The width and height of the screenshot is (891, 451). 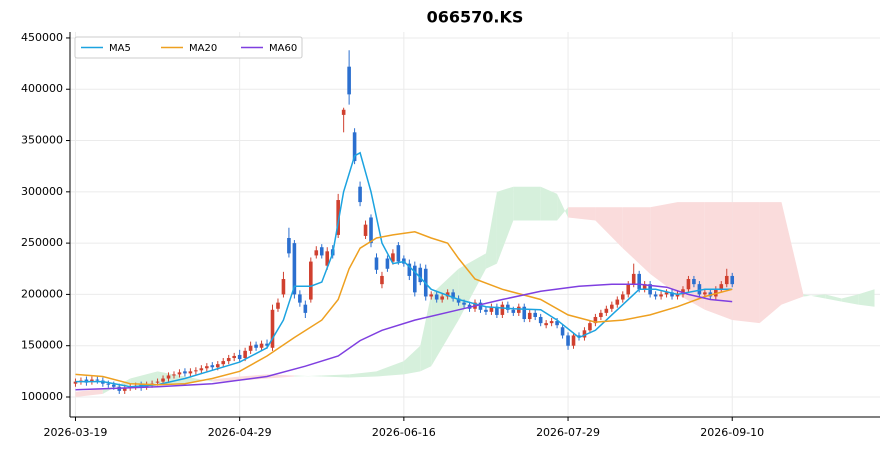 I want to click on y-tick-label: 400000, so click(x=42, y=88).